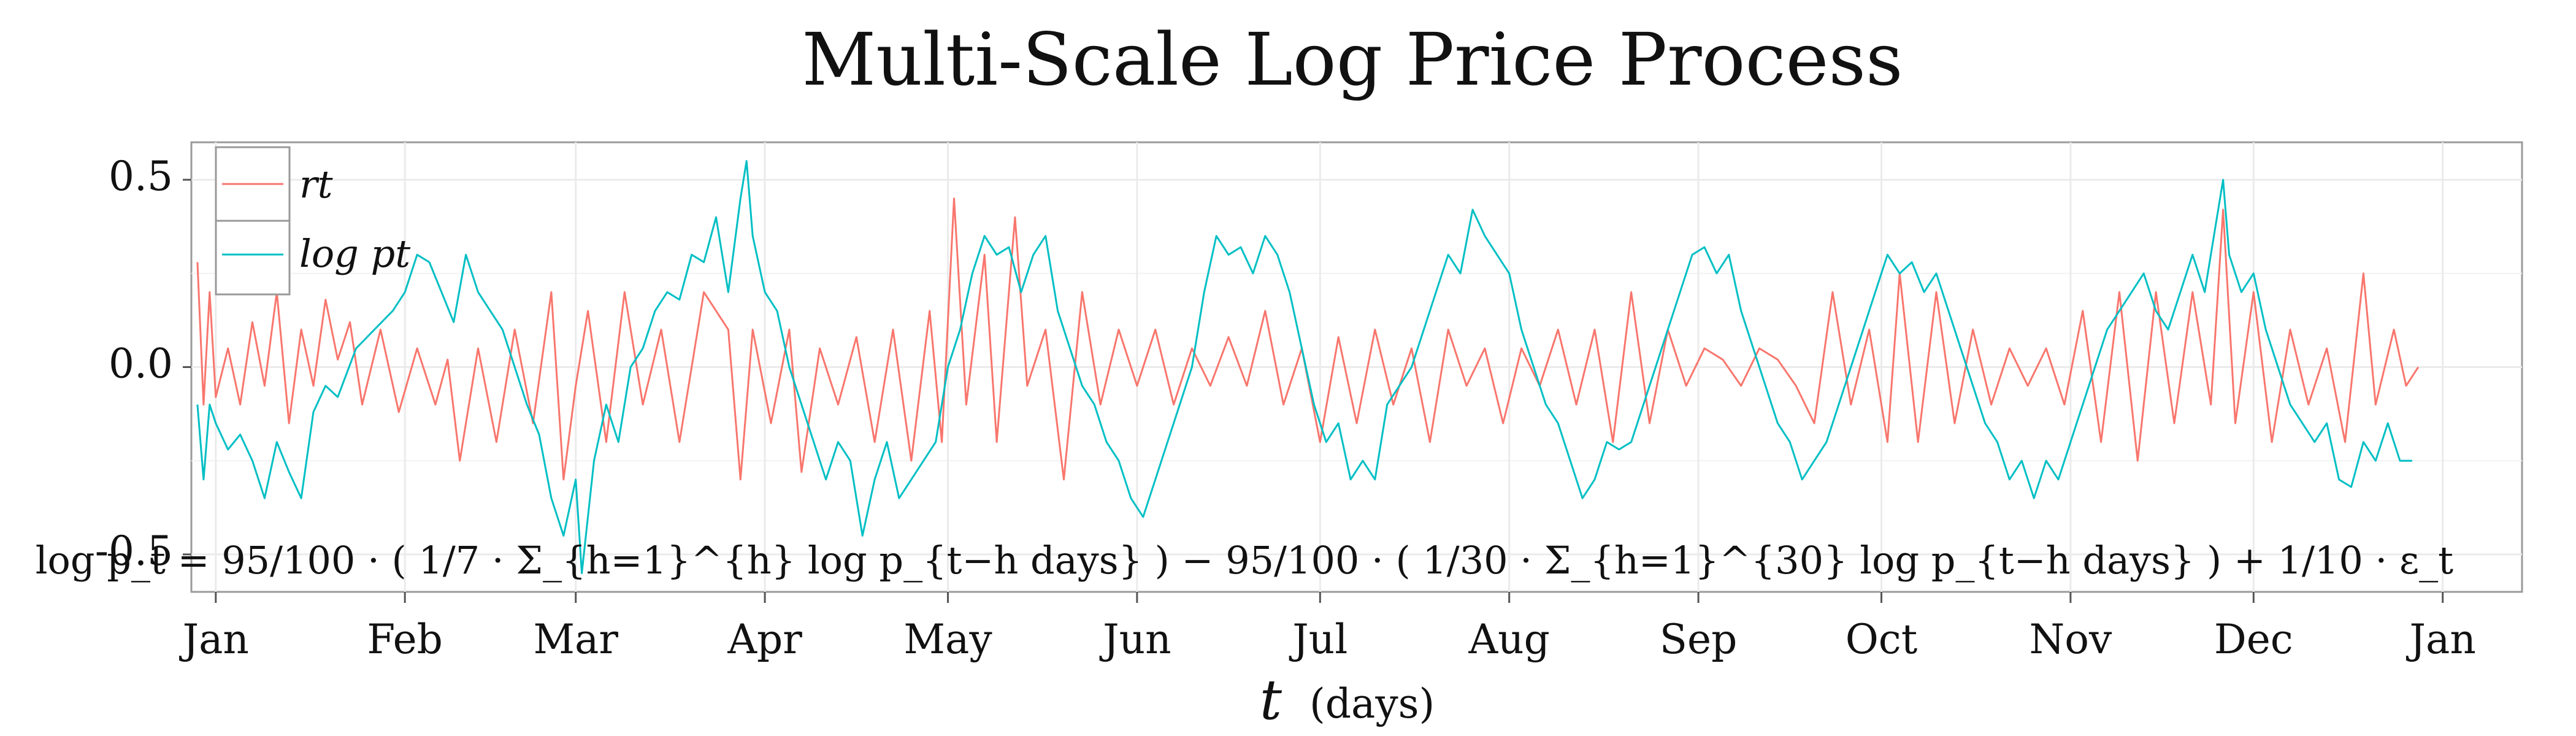  I want to click on x-tick-label: Jul, so click(1318, 639).